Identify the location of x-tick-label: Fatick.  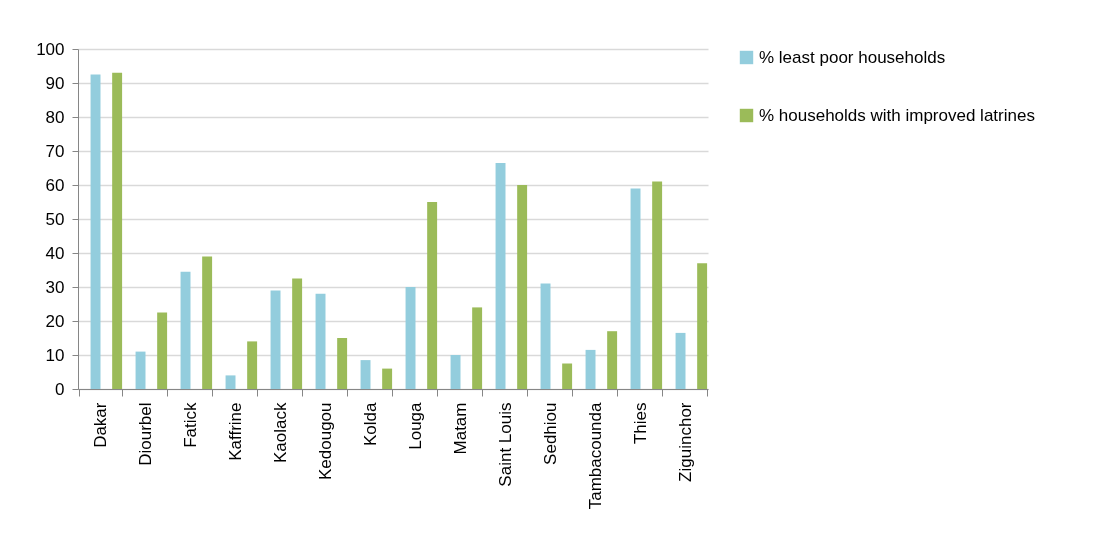
(190, 425).